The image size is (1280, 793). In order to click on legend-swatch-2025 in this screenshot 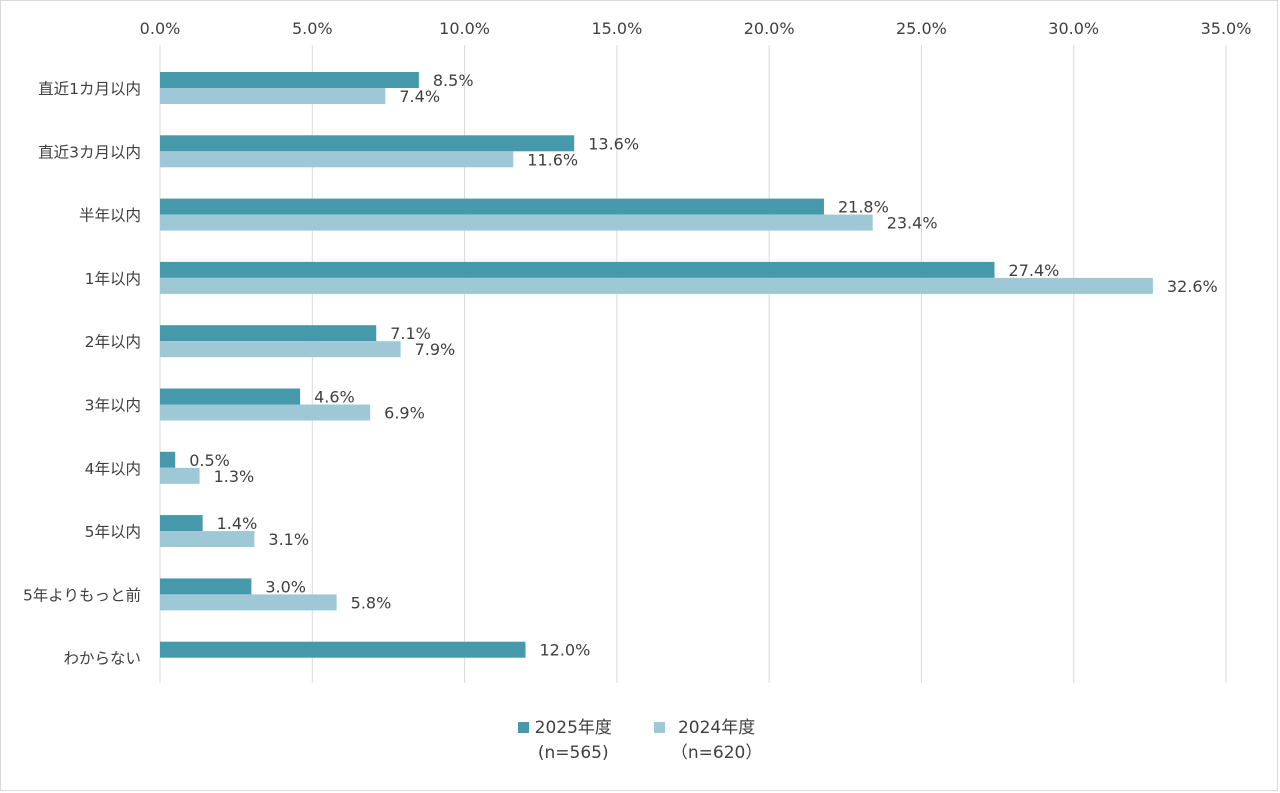, I will do `click(523, 727)`.